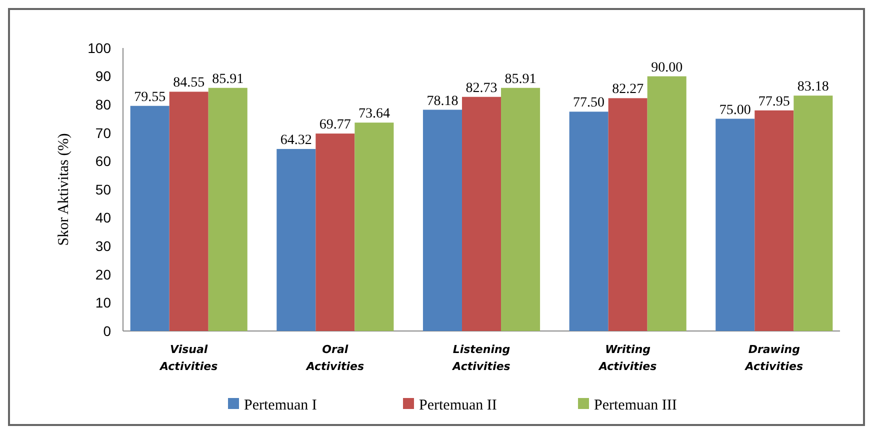  Describe the element at coordinates (374, 114) in the screenshot. I see `data-label: 73.64` at that location.